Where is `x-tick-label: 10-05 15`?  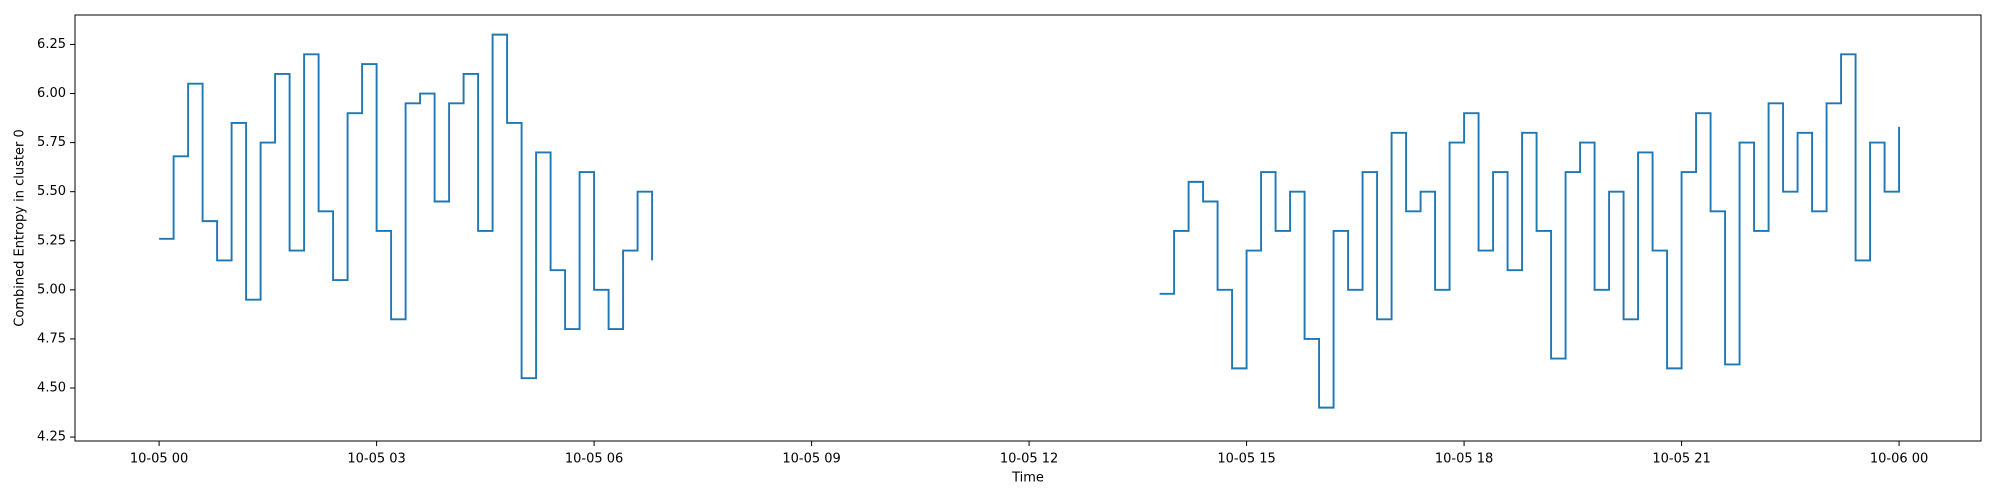 x-tick-label: 10-05 15 is located at coordinates (1246, 459).